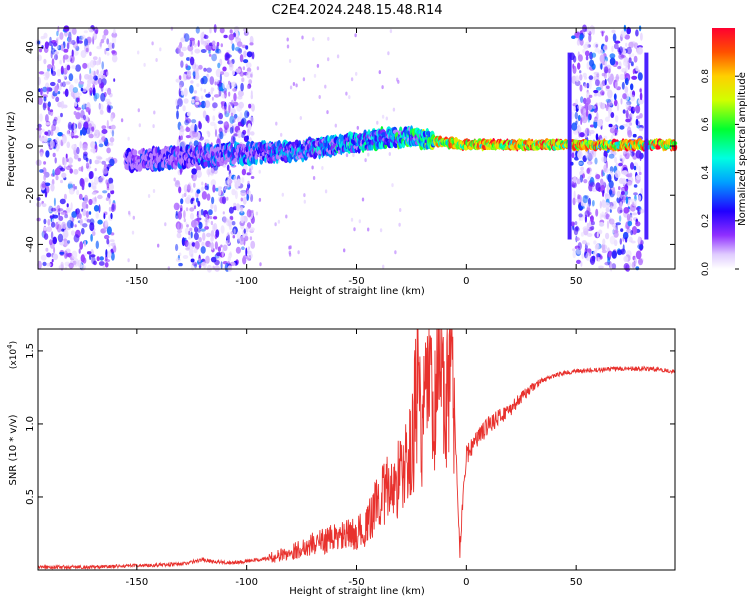 Image resolution: width=750 pixels, height=600 pixels. Describe the element at coordinates (11, 149) in the screenshot. I see `spectrogram-y-label: Frequency (Hz)` at that location.